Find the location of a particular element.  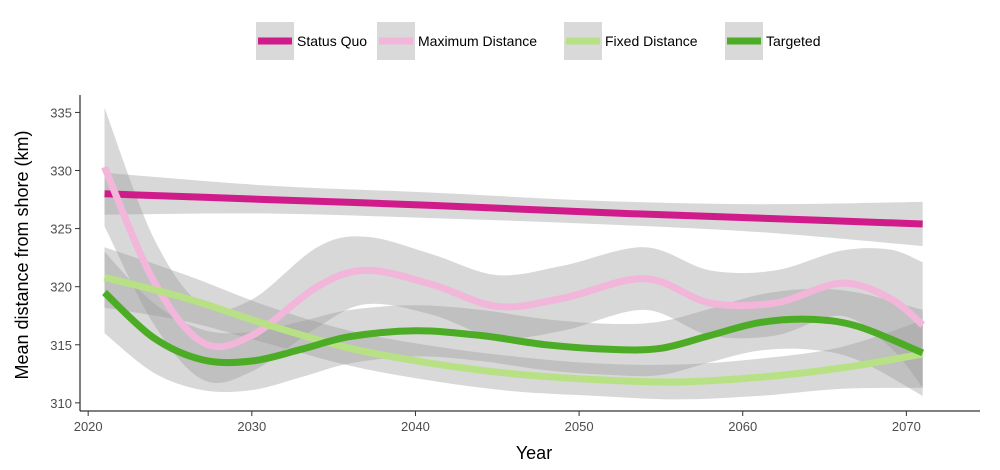

y-axis-title: Mean distance from shore (km) is located at coordinates (22, 254).